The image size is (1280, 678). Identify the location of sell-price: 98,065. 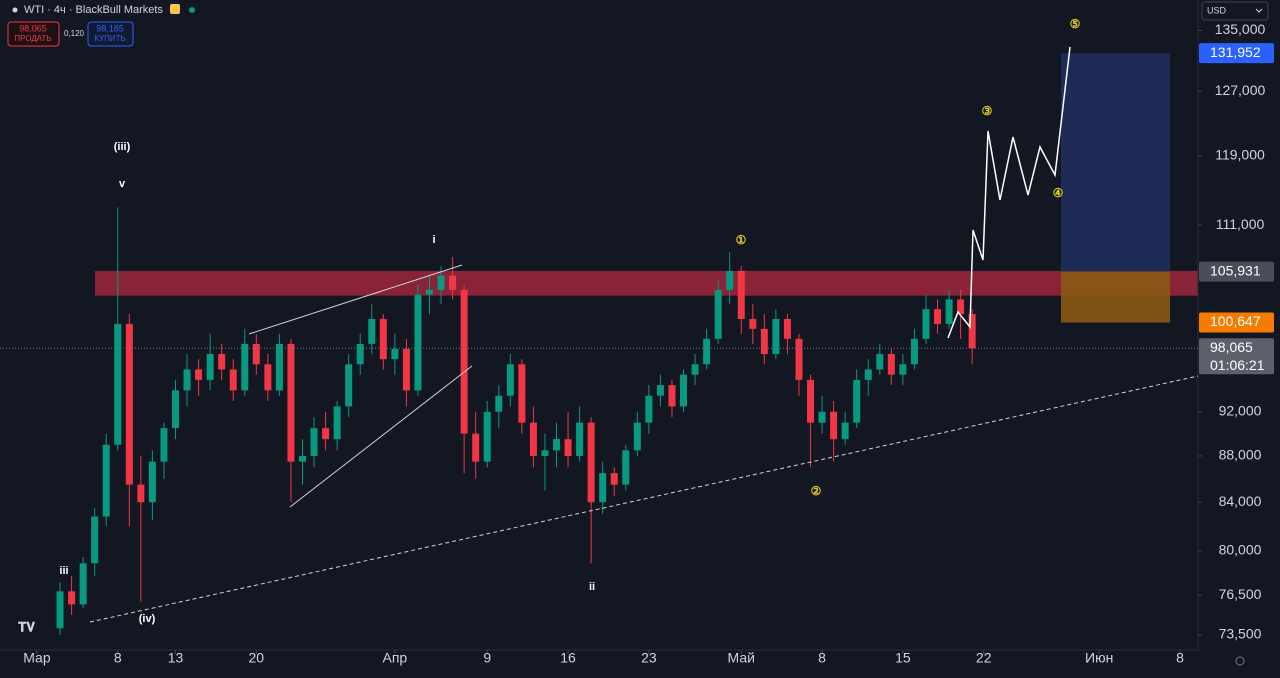
(33, 28).